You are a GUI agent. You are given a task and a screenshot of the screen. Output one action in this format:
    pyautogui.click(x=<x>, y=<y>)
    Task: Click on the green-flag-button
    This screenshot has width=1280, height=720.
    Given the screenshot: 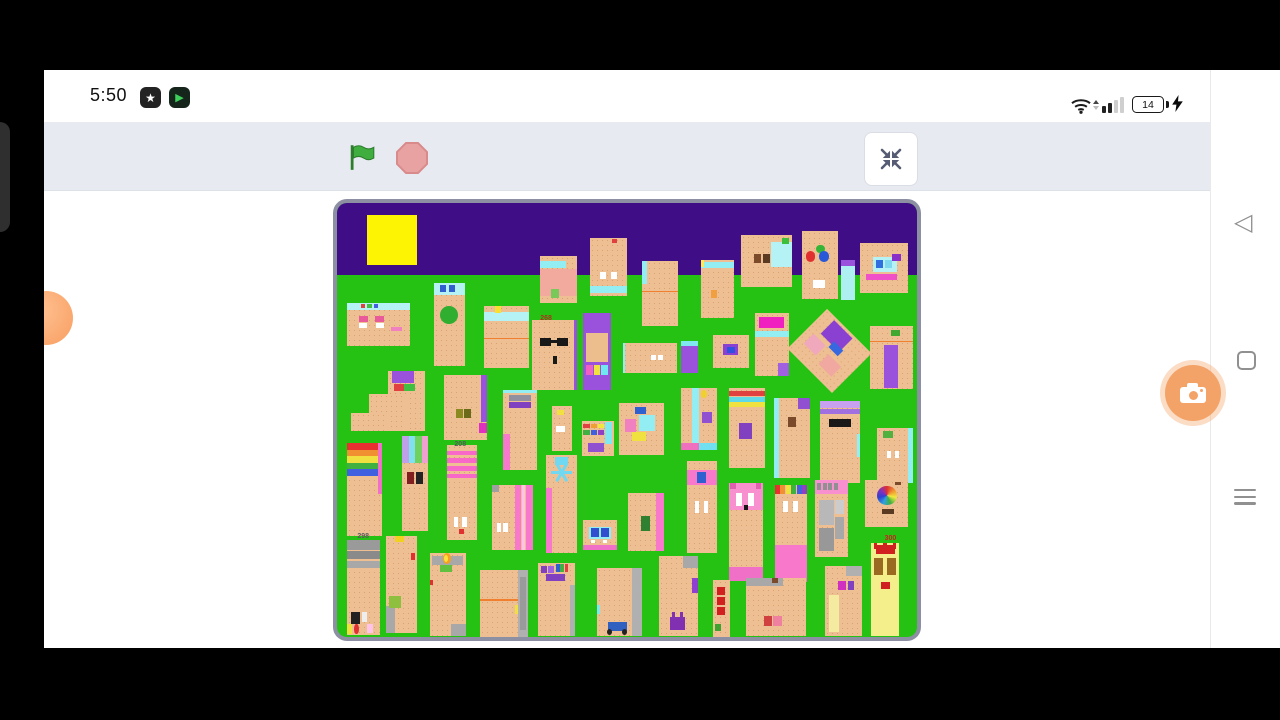 What is the action you would take?
    pyautogui.click(x=362, y=157)
    